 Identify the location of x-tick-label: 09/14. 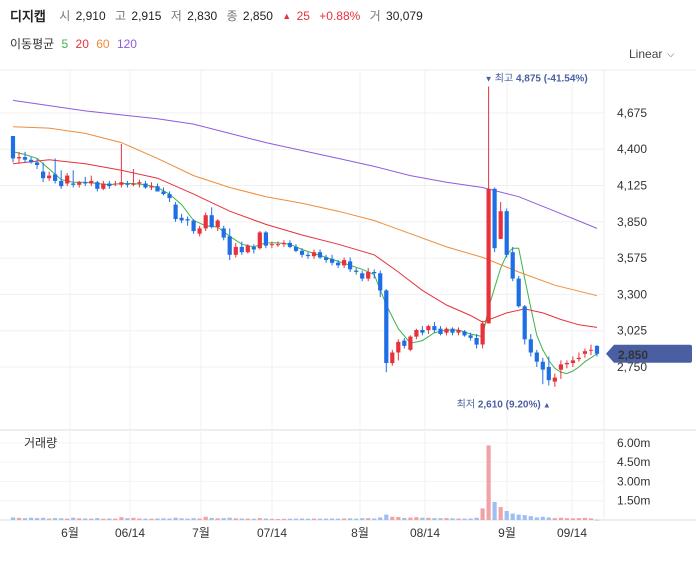
(572, 533).